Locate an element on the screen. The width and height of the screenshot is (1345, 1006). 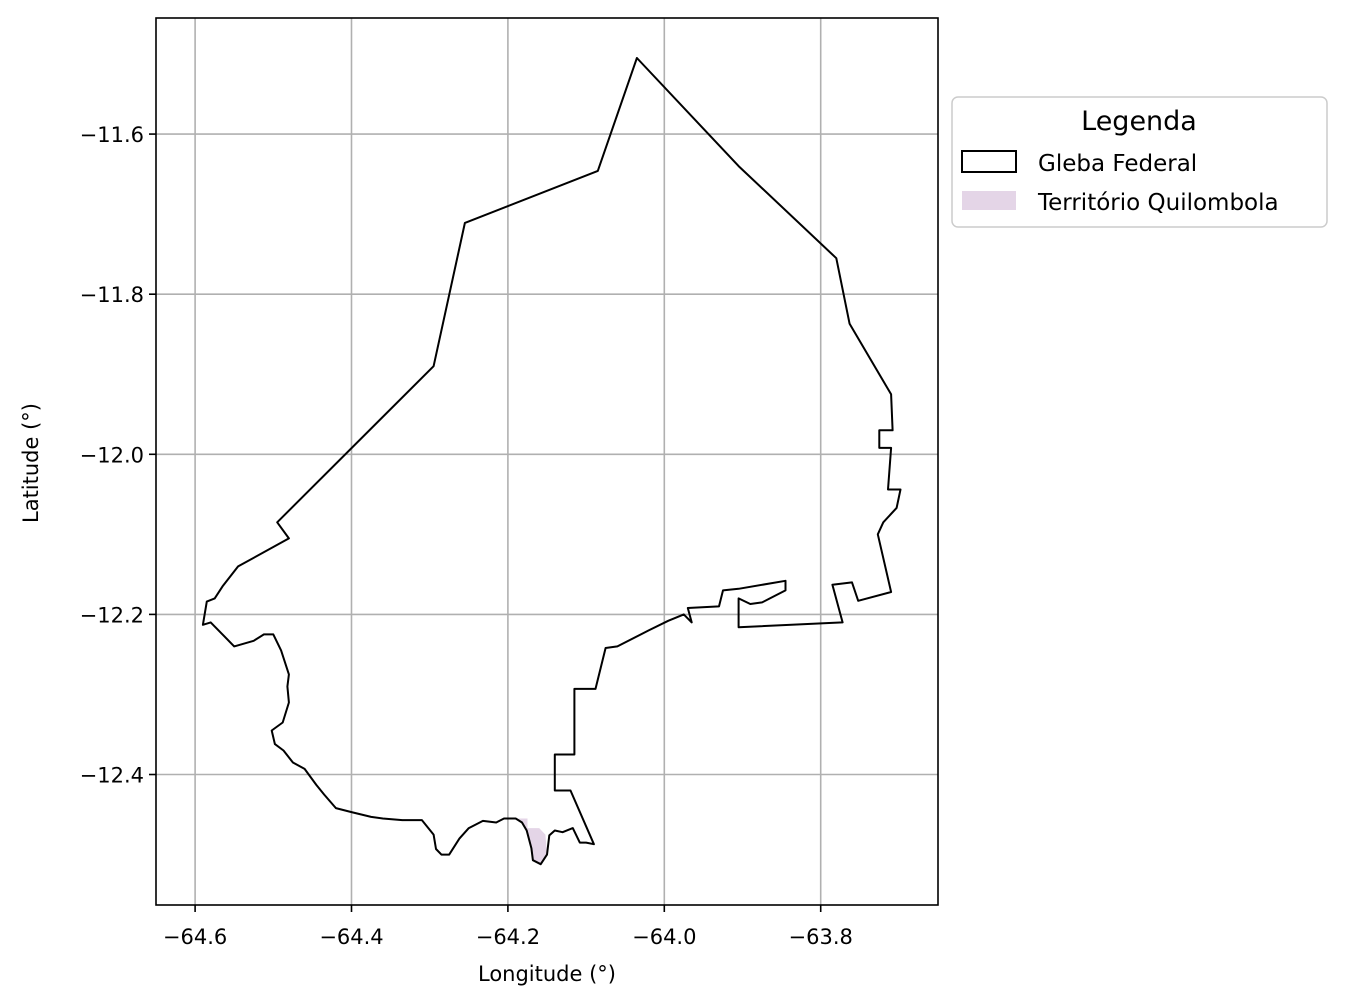
x-tick-label: −63.8 is located at coordinates (821, 937).